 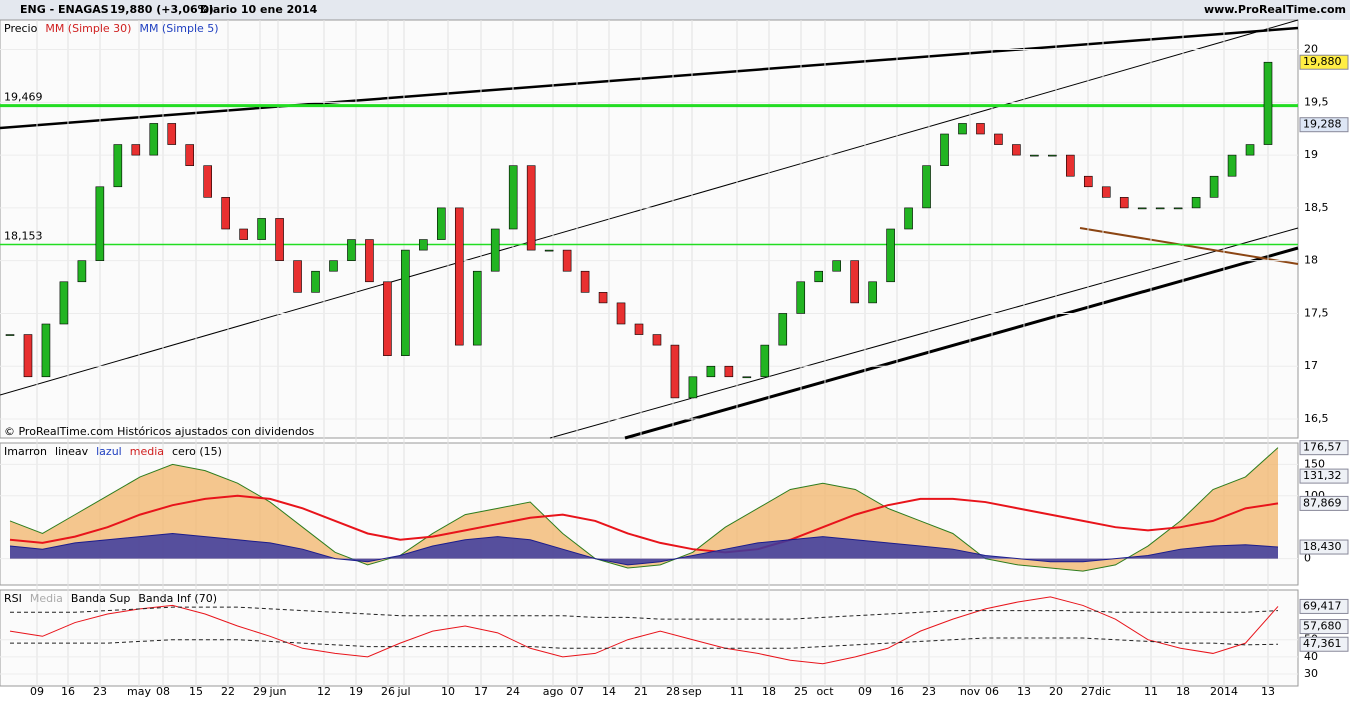 What do you see at coordinates (1322, 502) in the screenshot?
I see `price-tag-label: 87,869` at bounding box center [1322, 502].